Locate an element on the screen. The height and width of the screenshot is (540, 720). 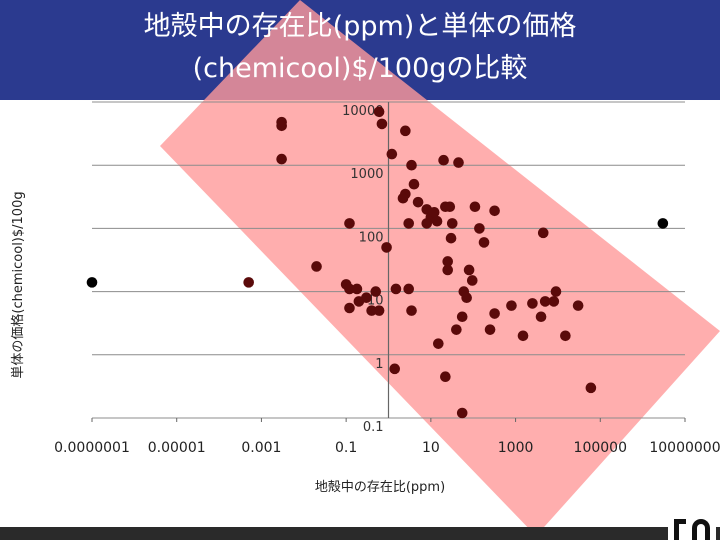
footer-strip is located at coordinates (360, 533).